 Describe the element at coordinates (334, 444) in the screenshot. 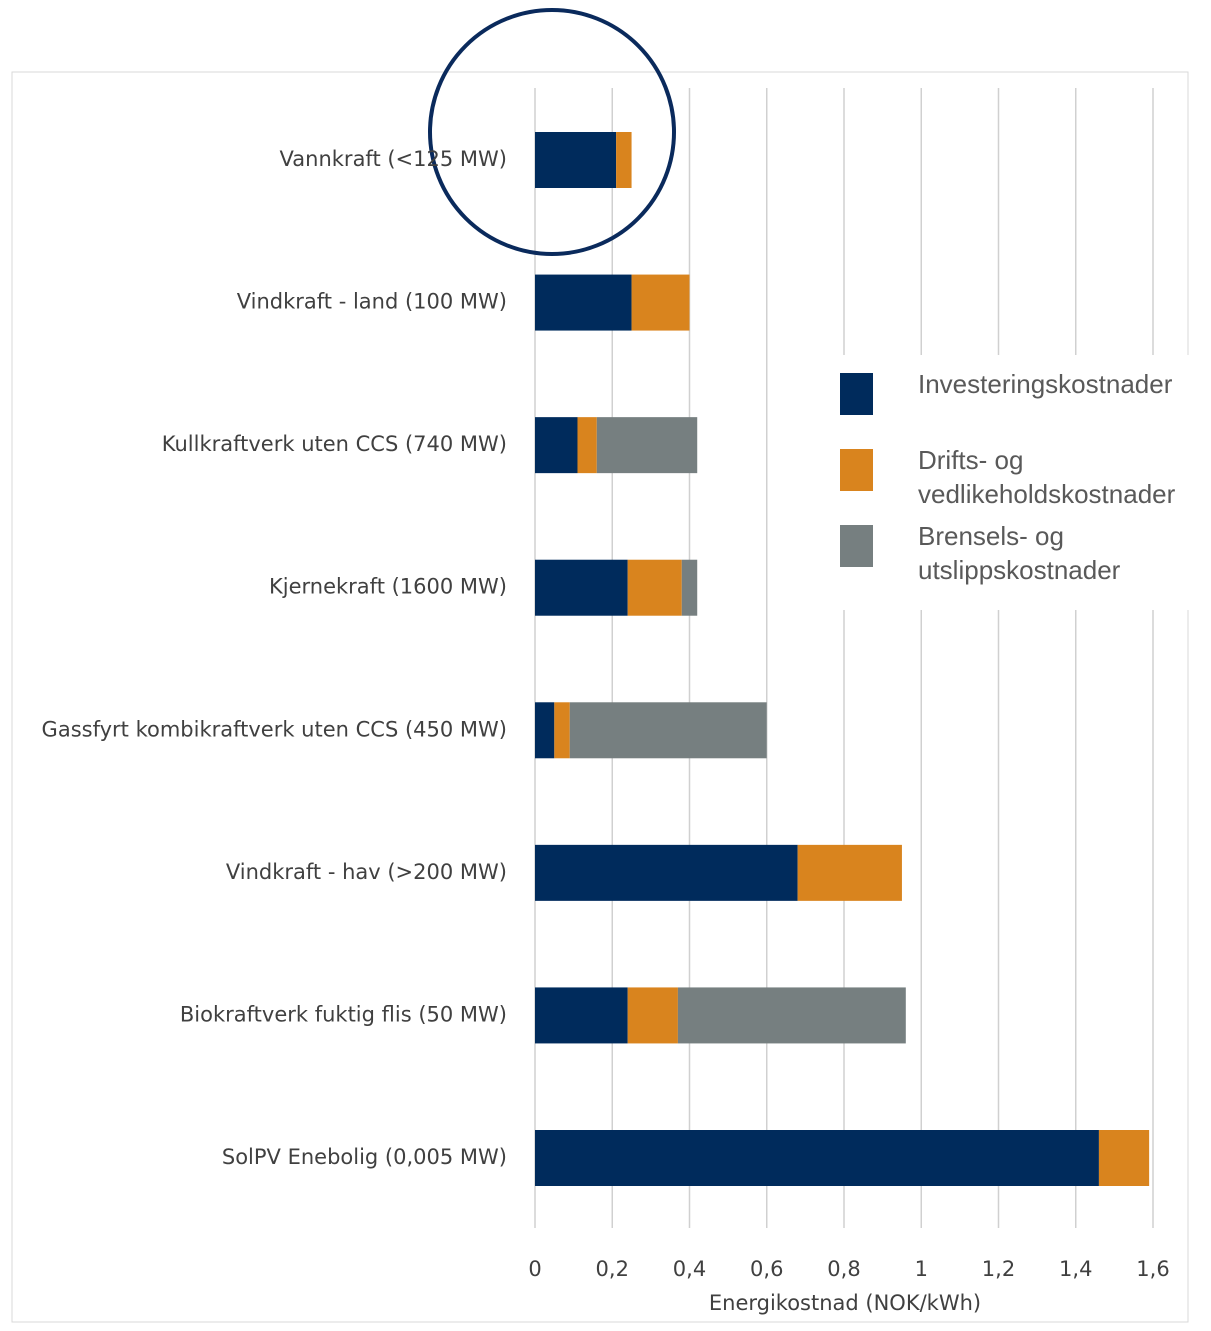

I see `y-tick-label: Kullkraftverk uten CCS (740 MW)` at that location.